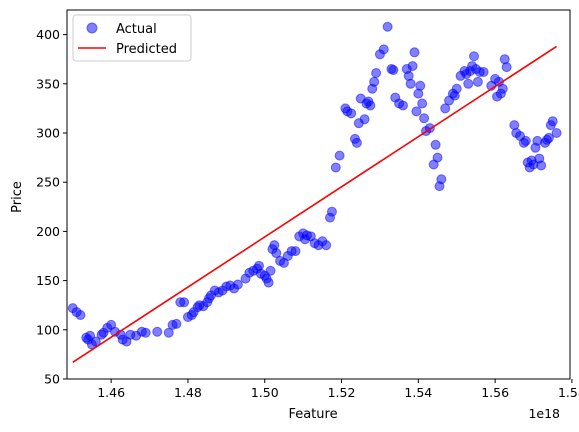 This screenshot has width=579, height=432. What do you see at coordinates (48, 182) in the screenshot?
I see `y-tick-label: 250` at bounding box center [48, 182].